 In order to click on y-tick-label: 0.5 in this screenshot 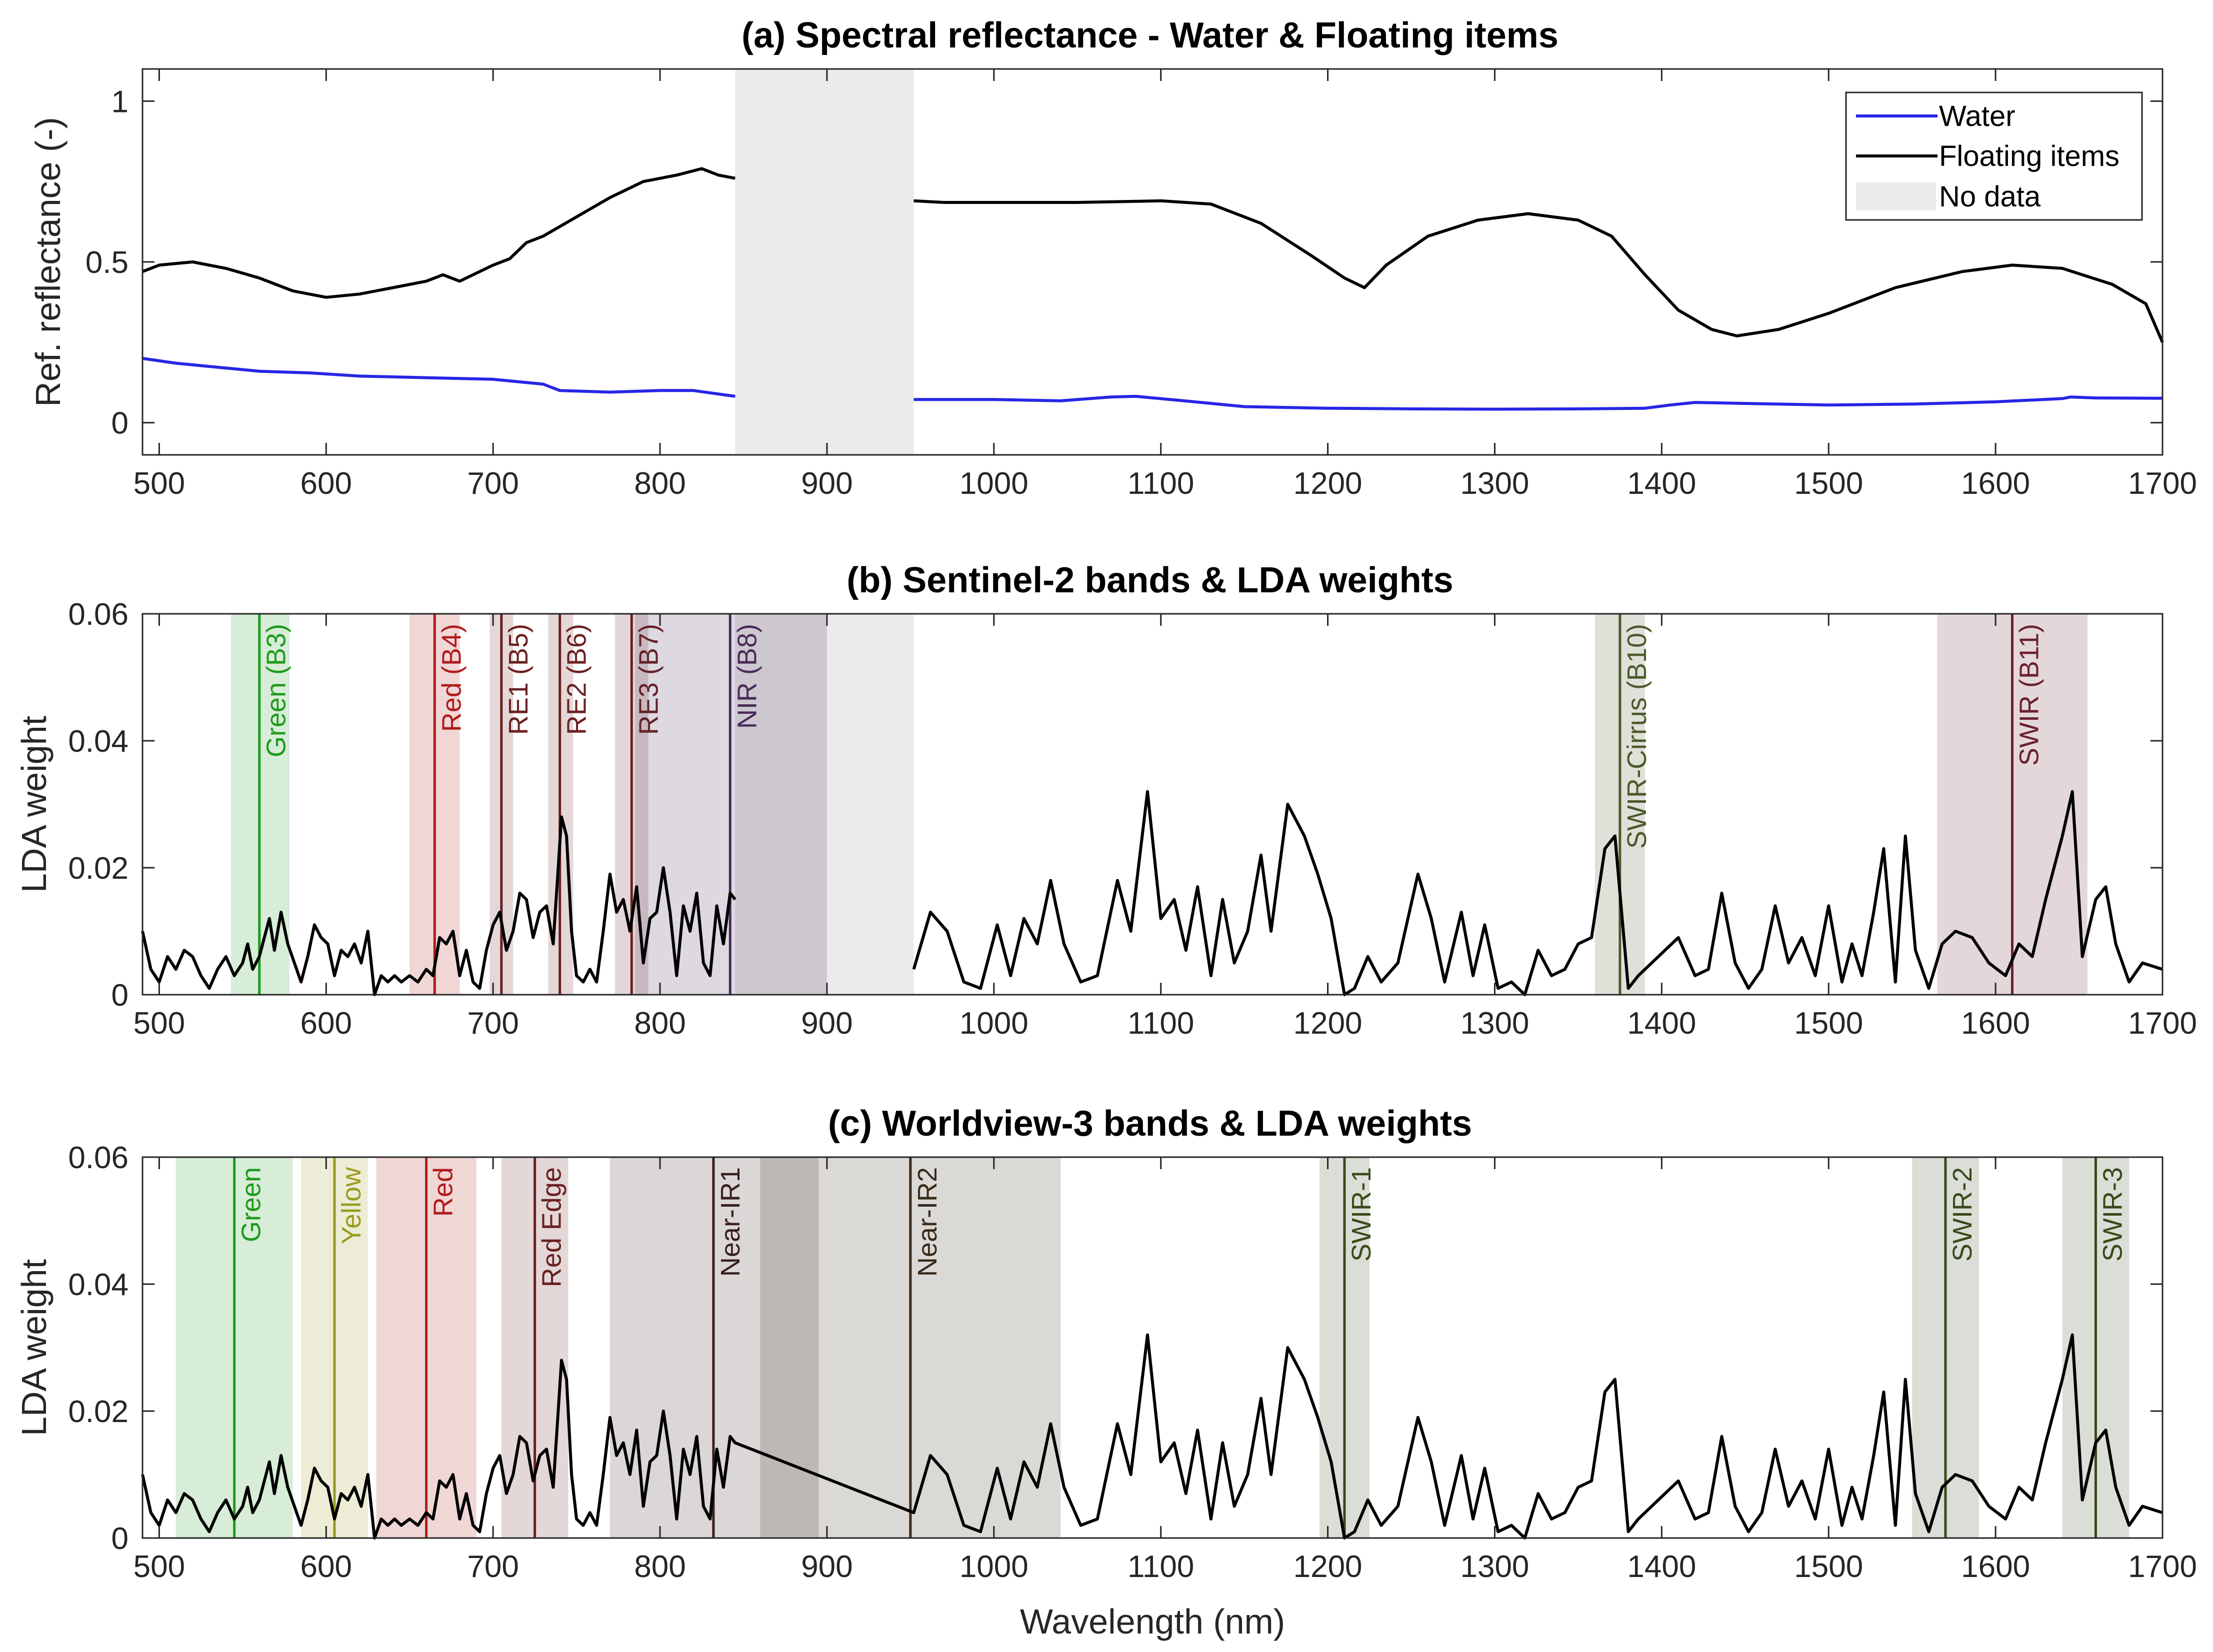, I will do `click(107, 262)`.